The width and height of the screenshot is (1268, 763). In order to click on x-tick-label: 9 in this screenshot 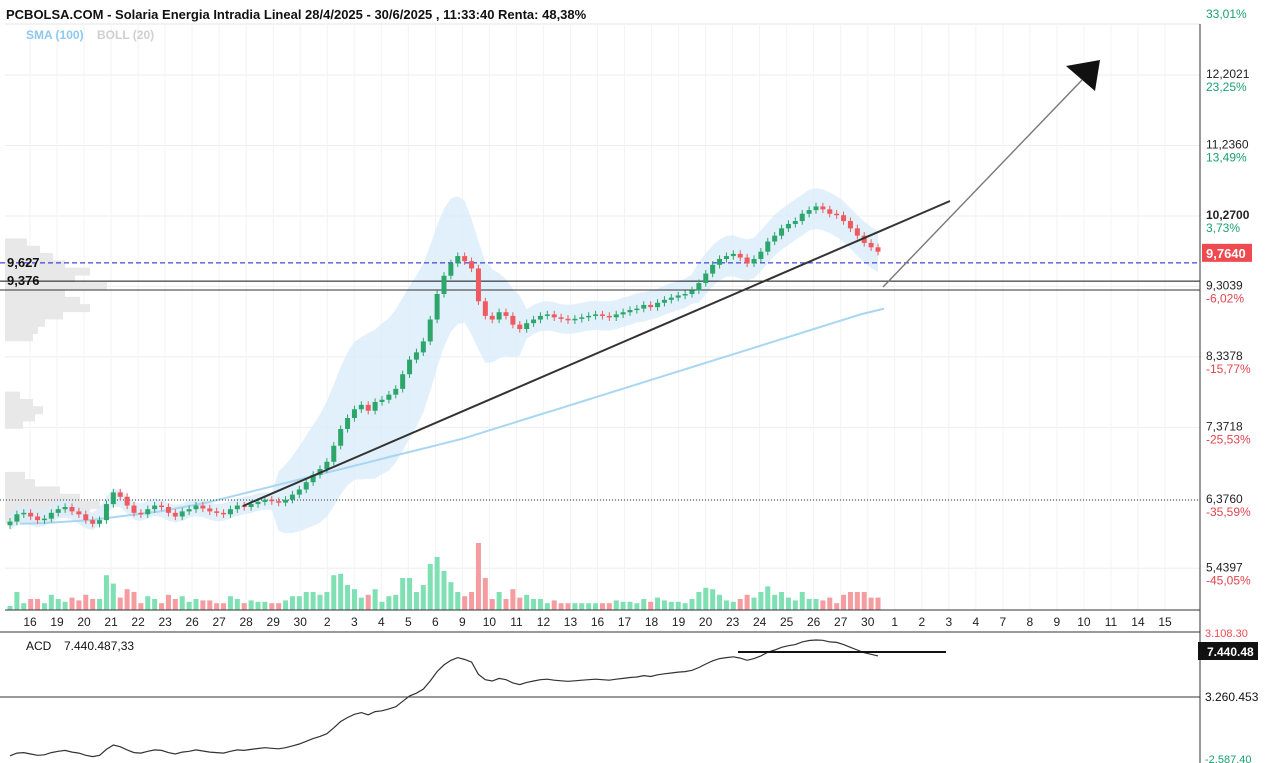, I will do `click(462, 622)`.